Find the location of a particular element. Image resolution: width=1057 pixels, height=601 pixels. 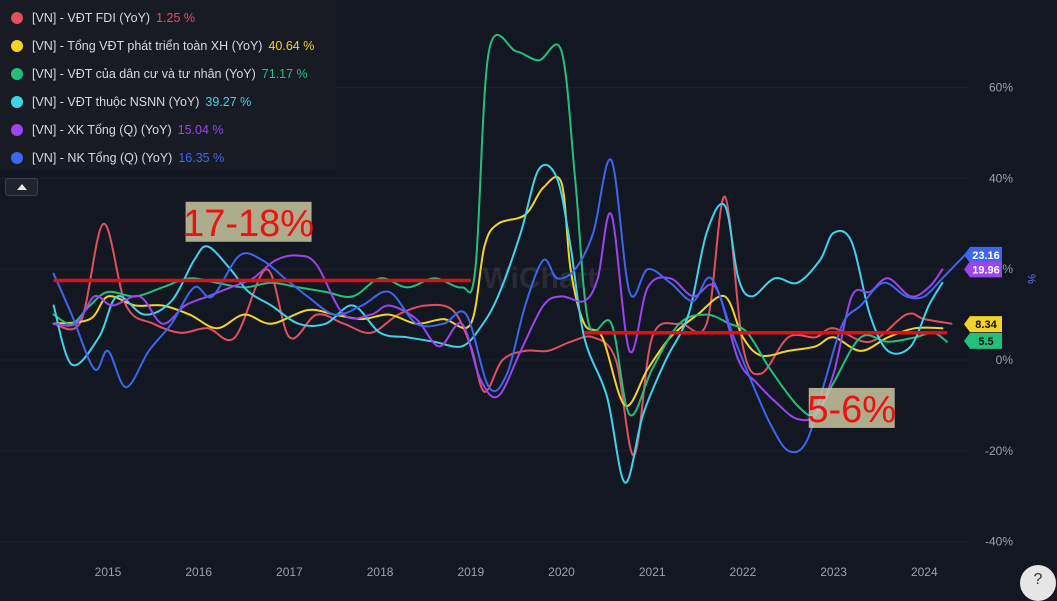

legend-label: [VN] - XK Tổng (Q) (YoY) is located at coordinates (102, 130).